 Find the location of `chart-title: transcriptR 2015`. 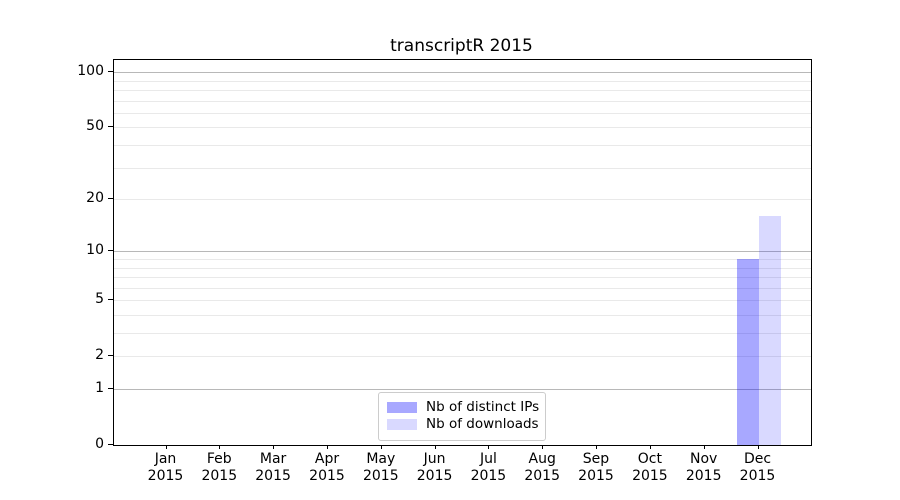

chart-title: transcriptR 2015 is located at coordinates (461, 46).